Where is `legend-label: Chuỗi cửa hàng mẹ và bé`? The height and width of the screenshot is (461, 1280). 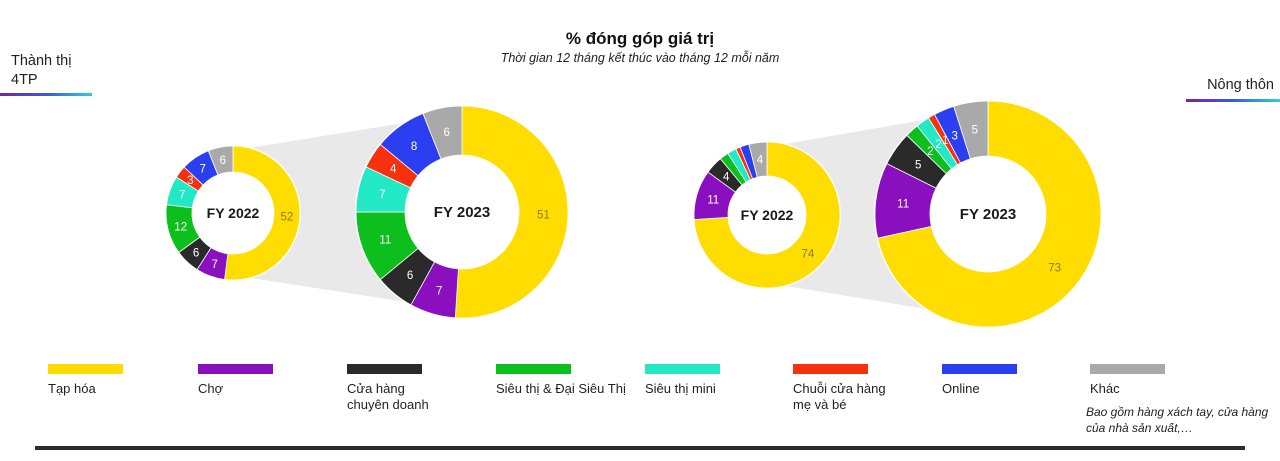
legend-label: Chuỗi cửa hàng mẹ và bé is located at coordinates (839, 396).